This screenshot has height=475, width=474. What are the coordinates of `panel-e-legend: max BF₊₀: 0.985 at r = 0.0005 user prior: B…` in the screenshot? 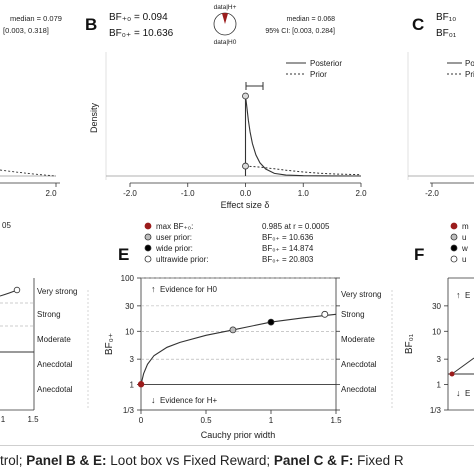 It's located at (237, 243).